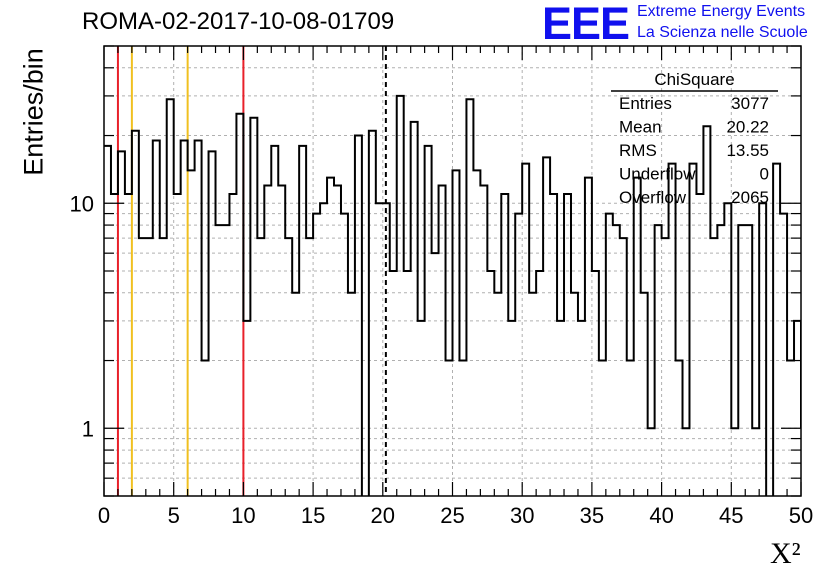 This screenshot has height=572, width=836. Describe the element at coordinates (586, 24) in the screenshot. I see `eee-logo: EEE` at that location.